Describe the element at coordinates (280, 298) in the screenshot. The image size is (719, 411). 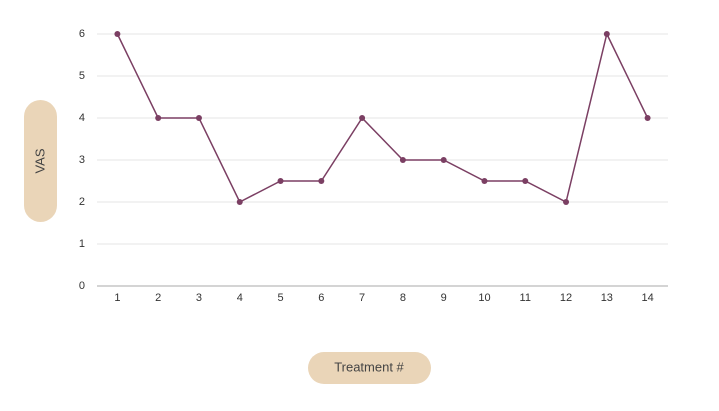
I see `x-tick-label: 5` at that location.